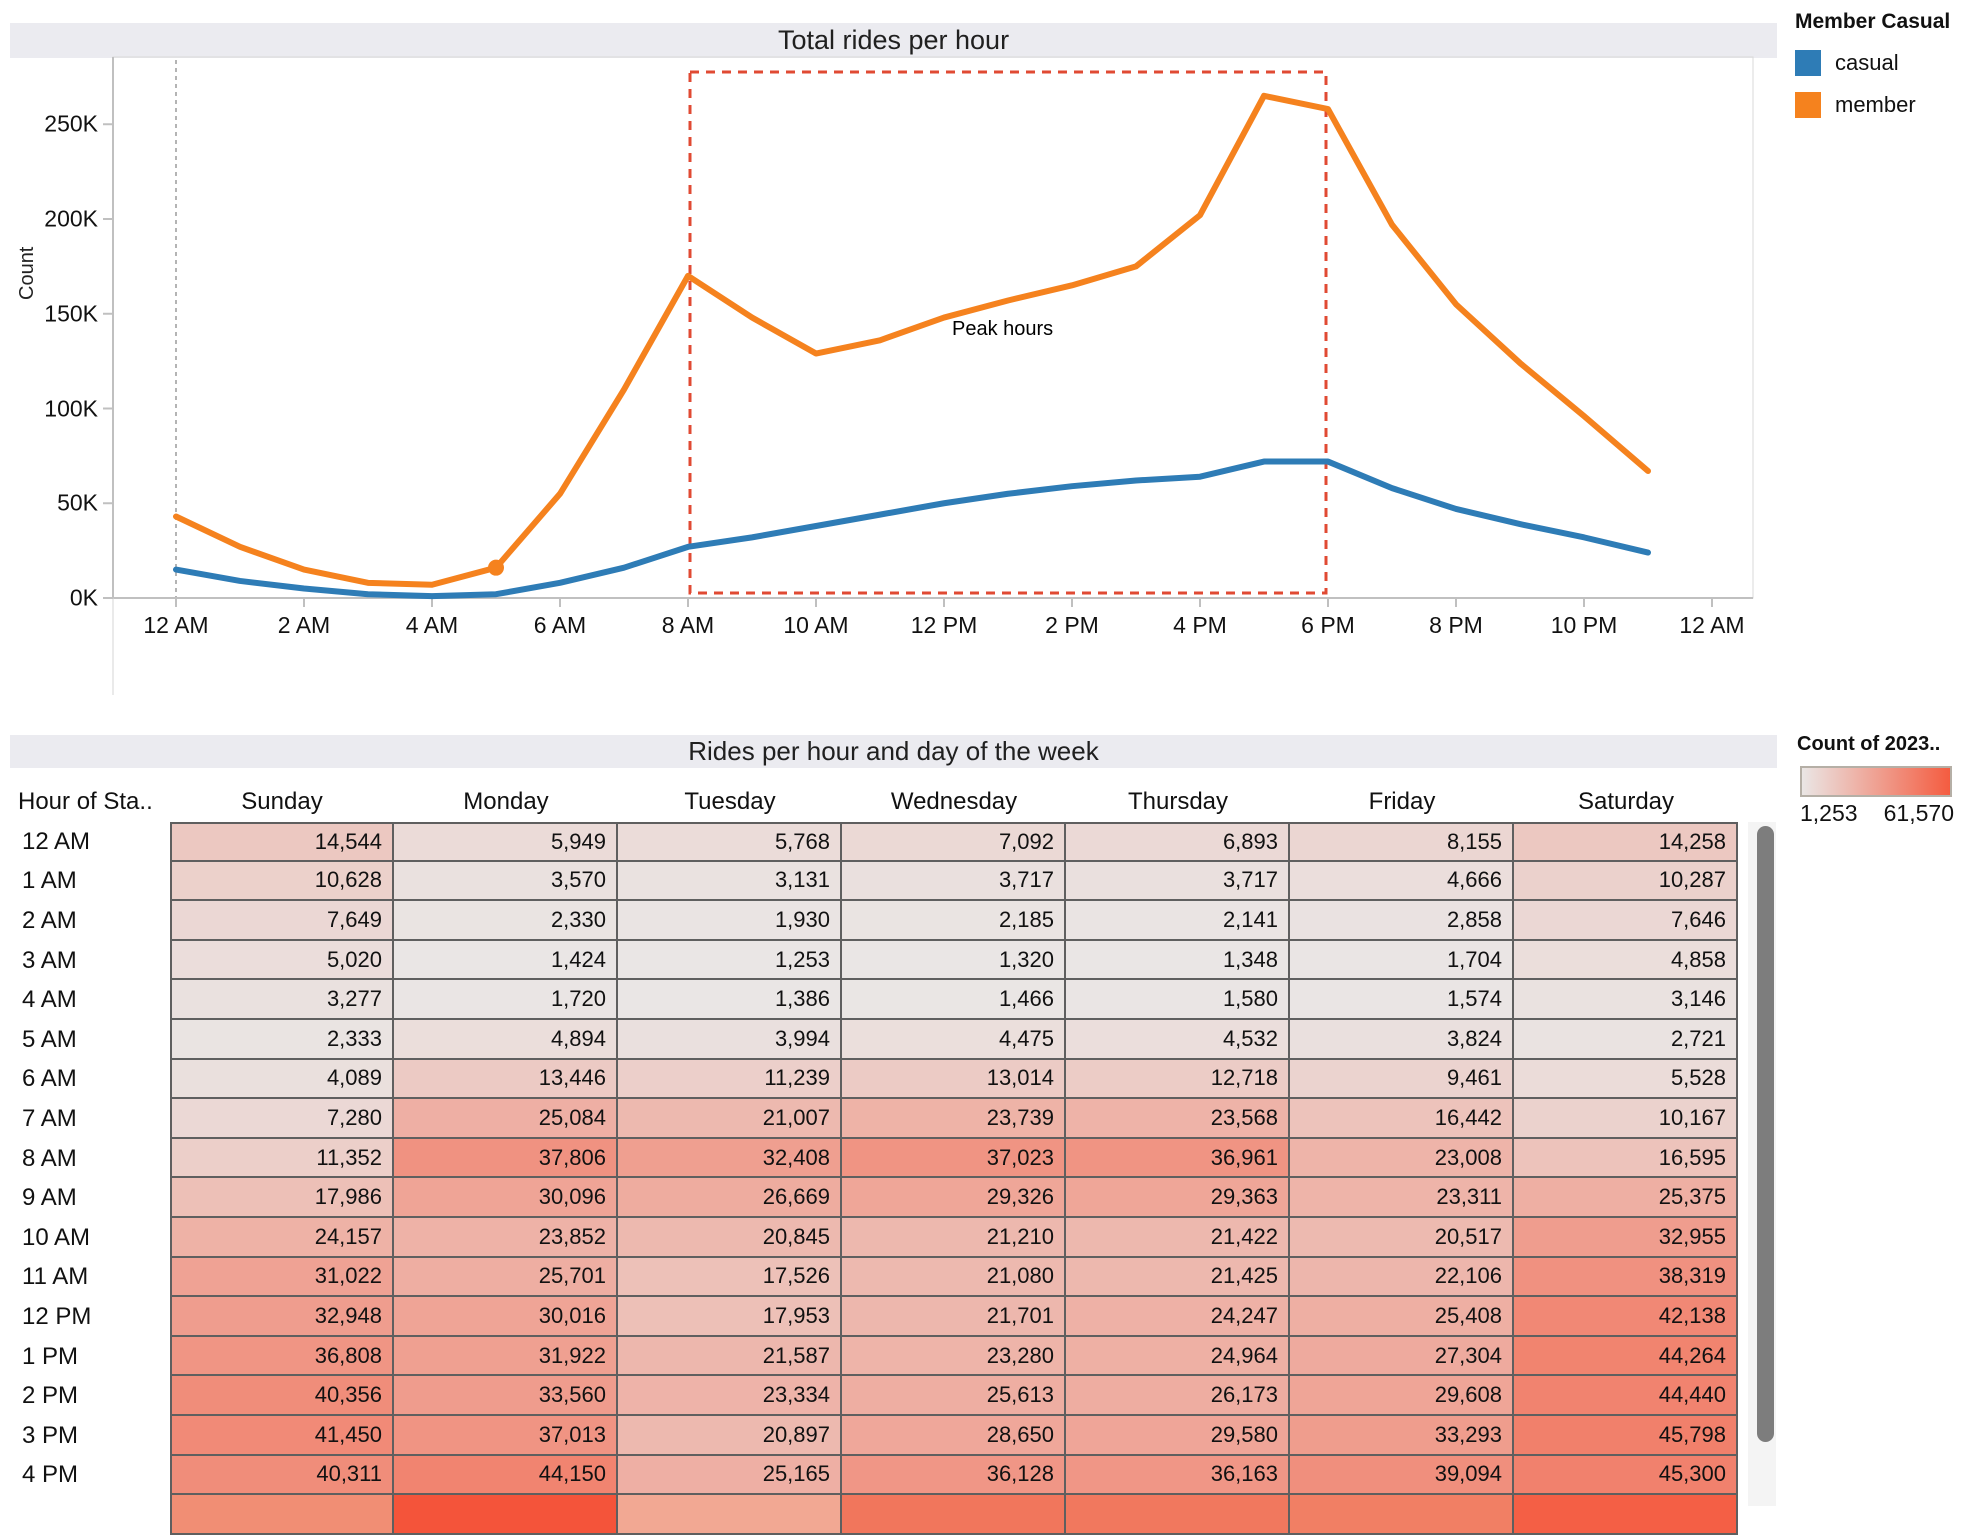 The width and height of the screenshot is (1980, 1535). What do you see at coordinates (282, 960) in the screenshot?
I see `heatmap-cell: 5,020` at bounding box center [282, 960].